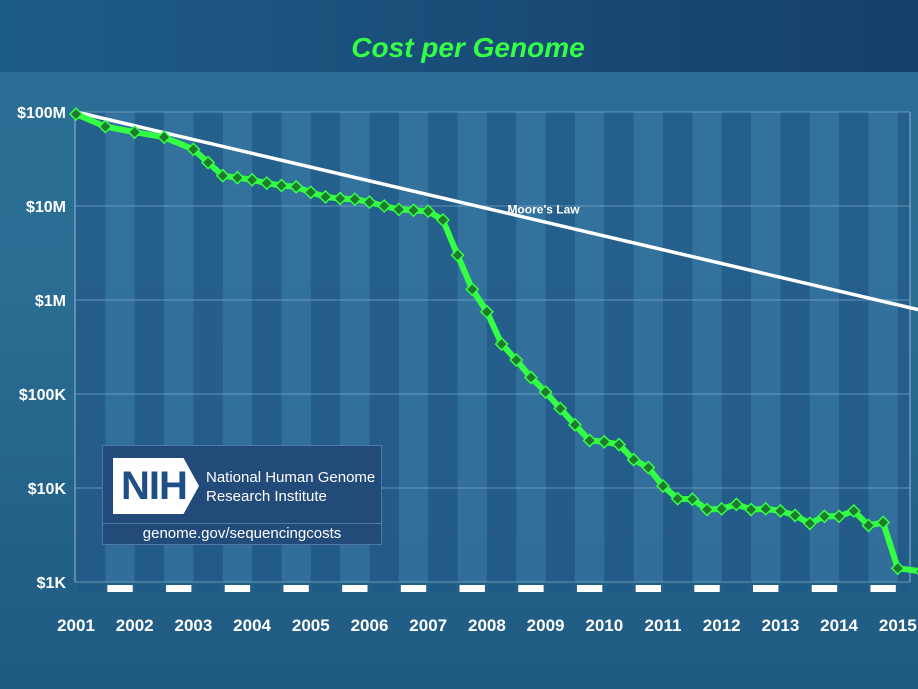  I want to click on x-tick-label: 2003, so click(193, 625).